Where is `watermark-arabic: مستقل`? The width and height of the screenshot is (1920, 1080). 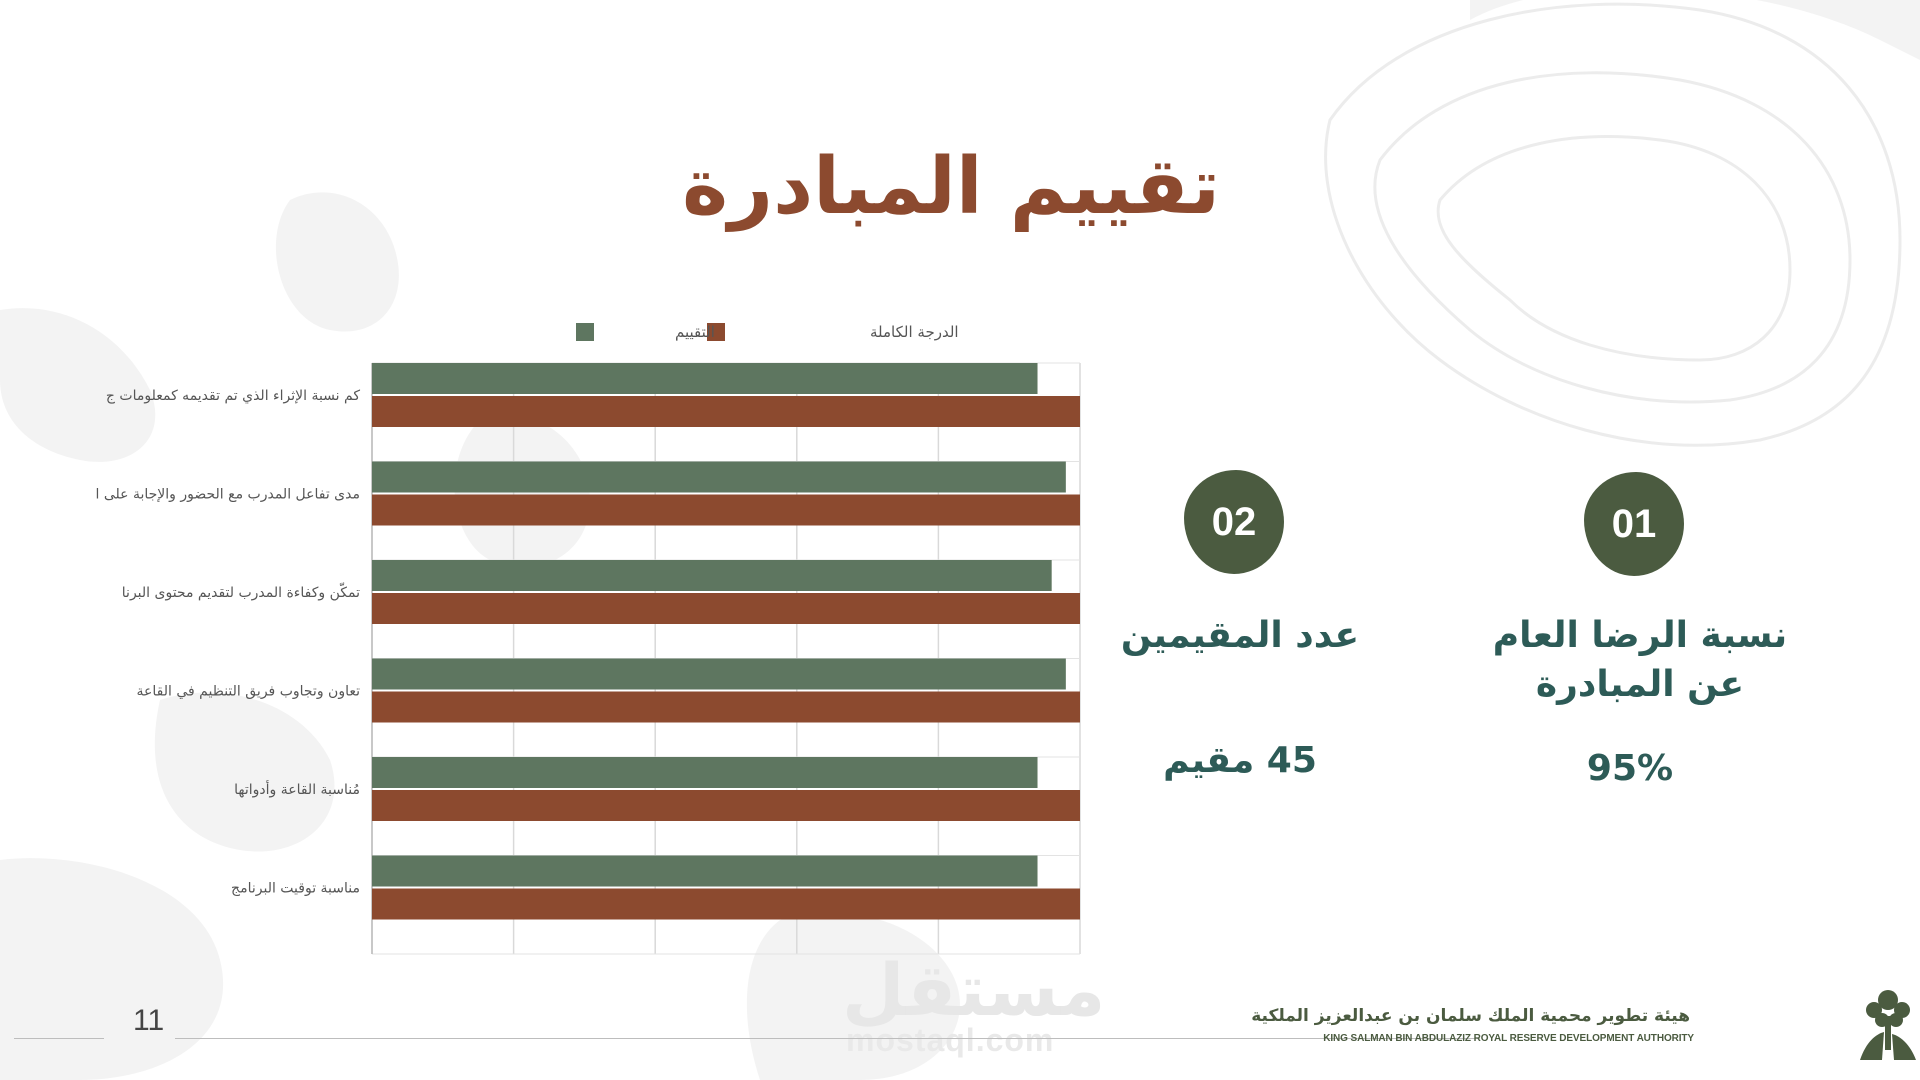 watermark-arabic: مستقل is located at coordinates (974, 990).